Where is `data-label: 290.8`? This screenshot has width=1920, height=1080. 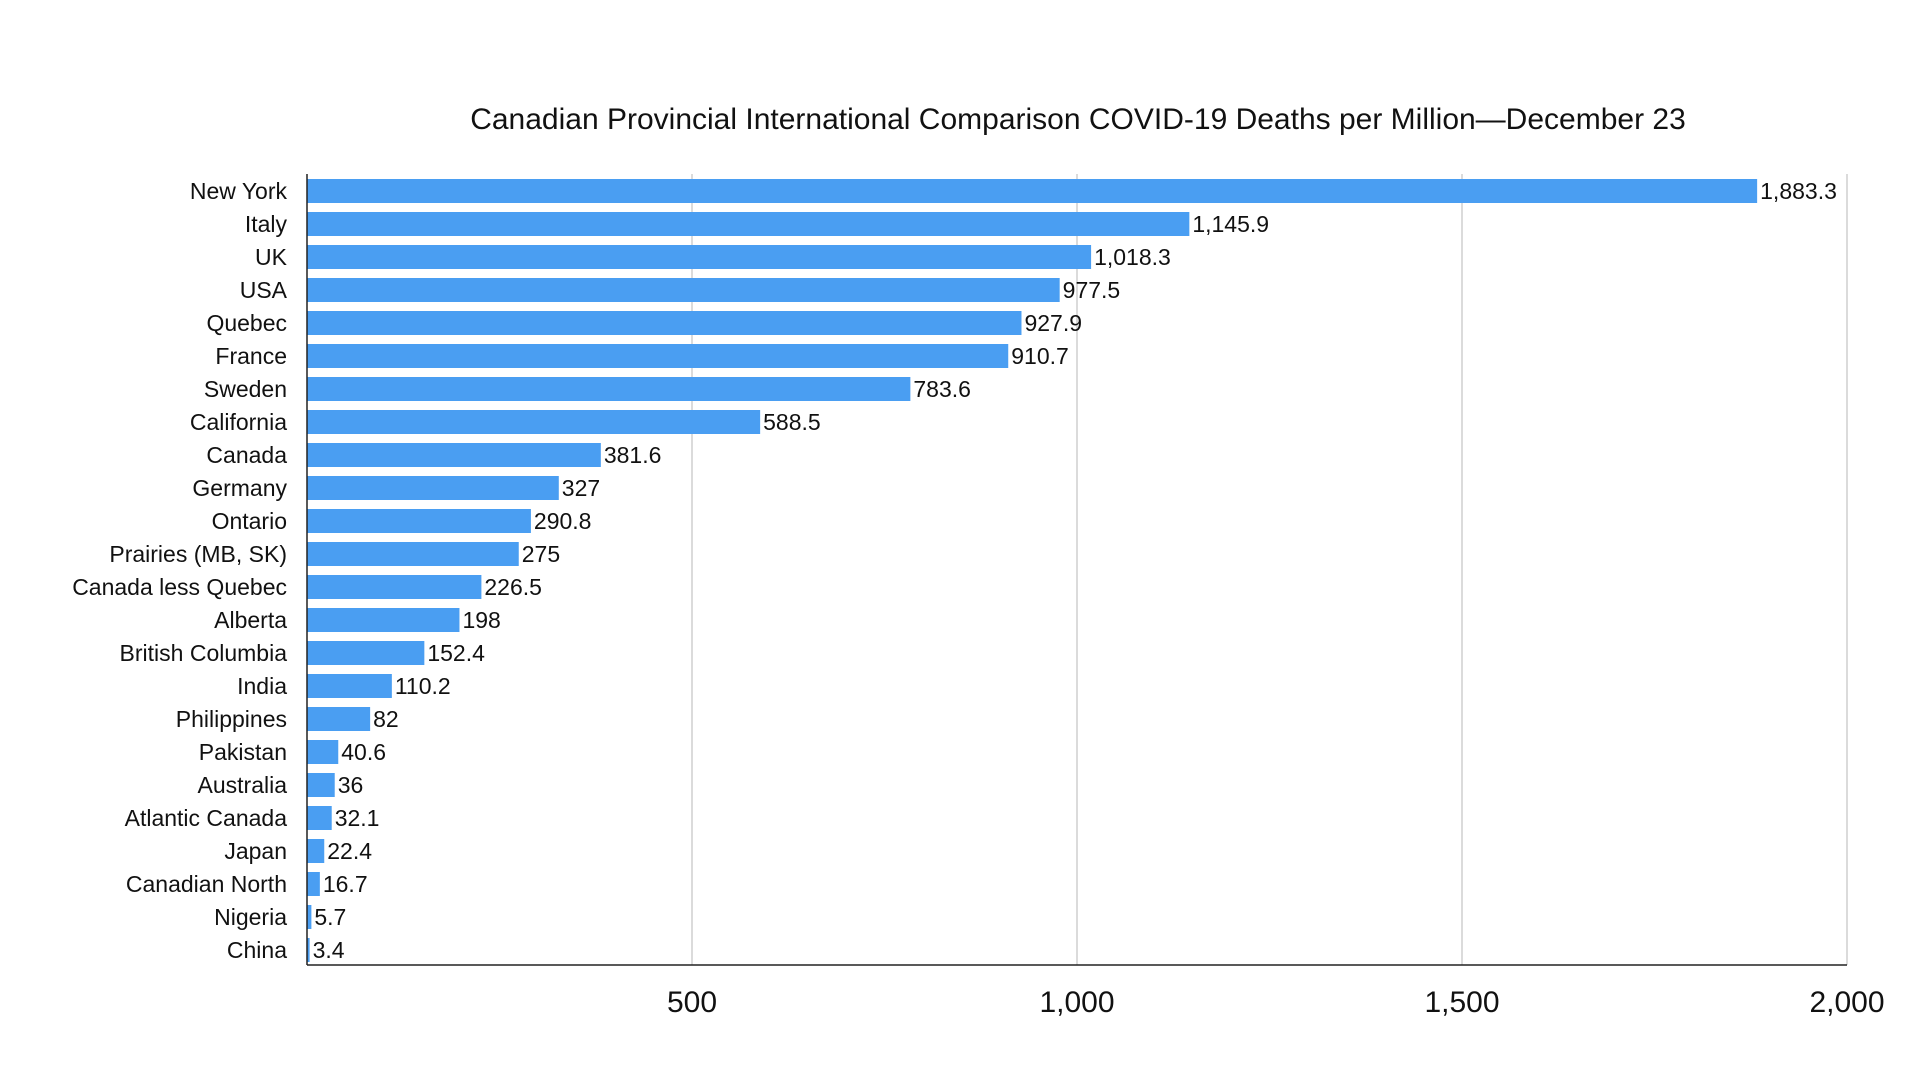 data-label: 290.8 is located at coordinates (563, 521).